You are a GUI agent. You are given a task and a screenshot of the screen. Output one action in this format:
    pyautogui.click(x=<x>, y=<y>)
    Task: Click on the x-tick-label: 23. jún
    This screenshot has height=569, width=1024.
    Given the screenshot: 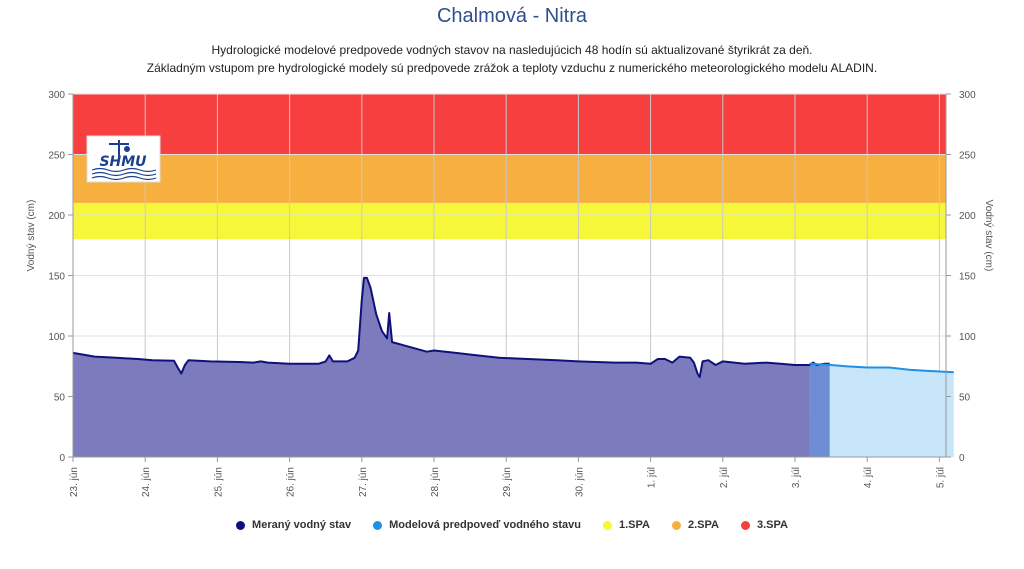 What is the action you would take?
    pyautogui.click(x=74, y=482)
    